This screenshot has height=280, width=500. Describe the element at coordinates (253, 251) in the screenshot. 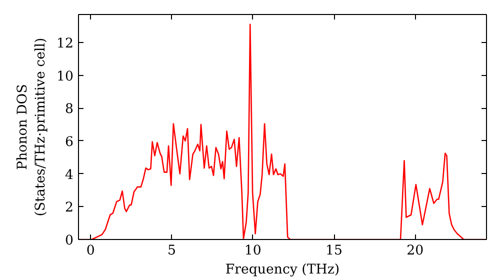

I see `x-tick-label: 10` at that location.